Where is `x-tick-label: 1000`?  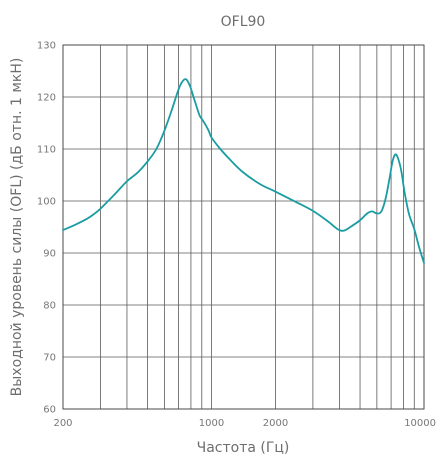
x-tick-label: 1000 is located at coordinates (211, 423).